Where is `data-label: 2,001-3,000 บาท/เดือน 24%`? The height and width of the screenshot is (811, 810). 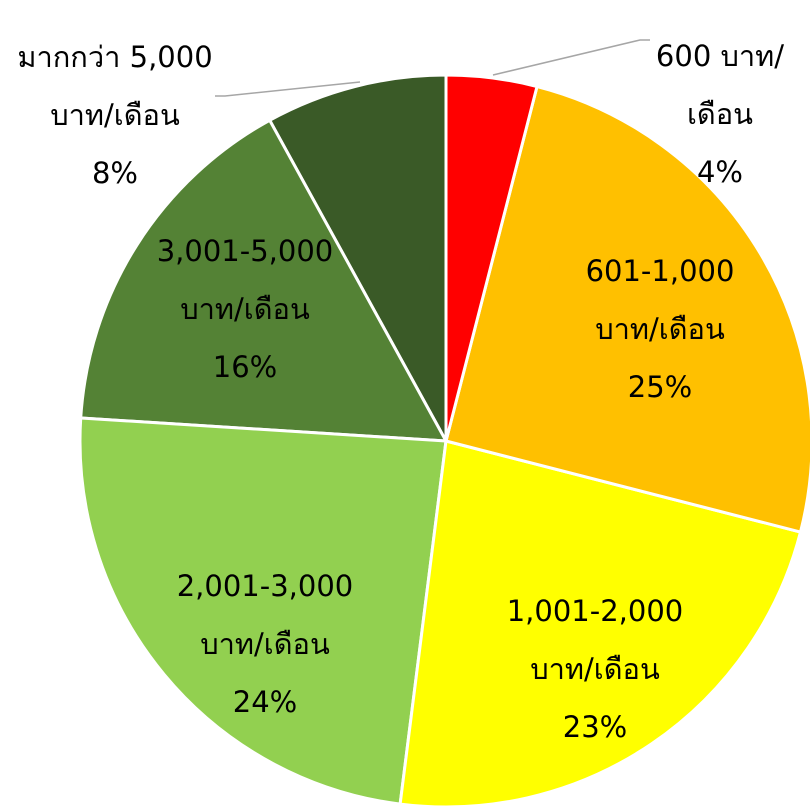
data-label: 2,001-3,000 บาท/เดือน 24% is located at coordinates (265, 644).